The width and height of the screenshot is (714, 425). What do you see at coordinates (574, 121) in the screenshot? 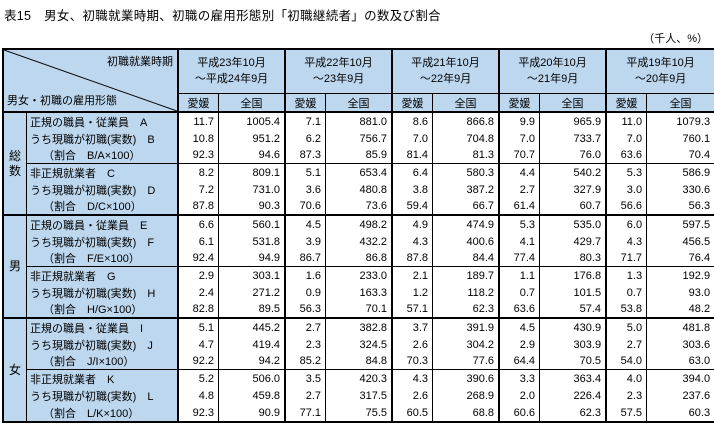
I see `data-cell: 965.9` at bounding box center [574, 121].